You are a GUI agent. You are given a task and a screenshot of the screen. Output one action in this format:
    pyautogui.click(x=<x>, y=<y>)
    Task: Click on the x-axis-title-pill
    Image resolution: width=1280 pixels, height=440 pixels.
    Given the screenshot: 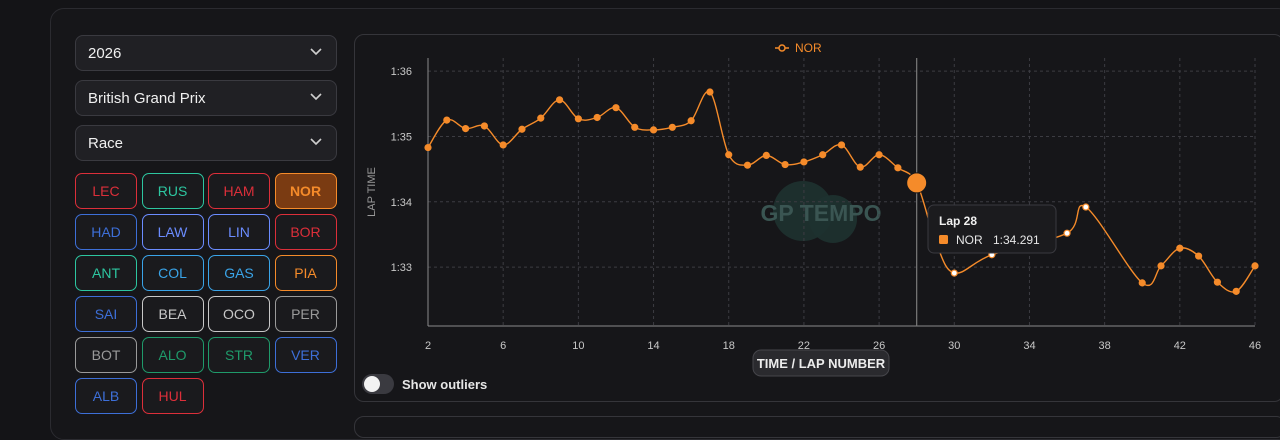 What is the action you would take?
    pyautogui.click(x=821, y=363)
    